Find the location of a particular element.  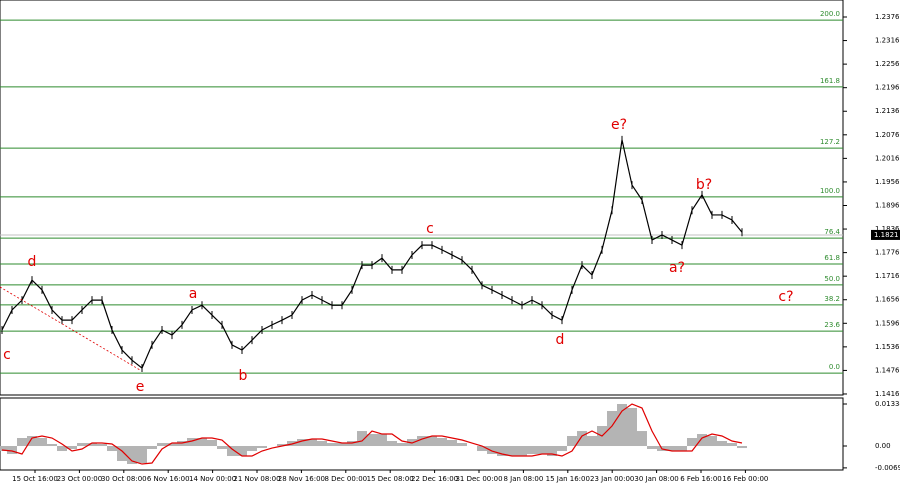

y-tick-label: 1.1476 is located at coordinates (887, 370).